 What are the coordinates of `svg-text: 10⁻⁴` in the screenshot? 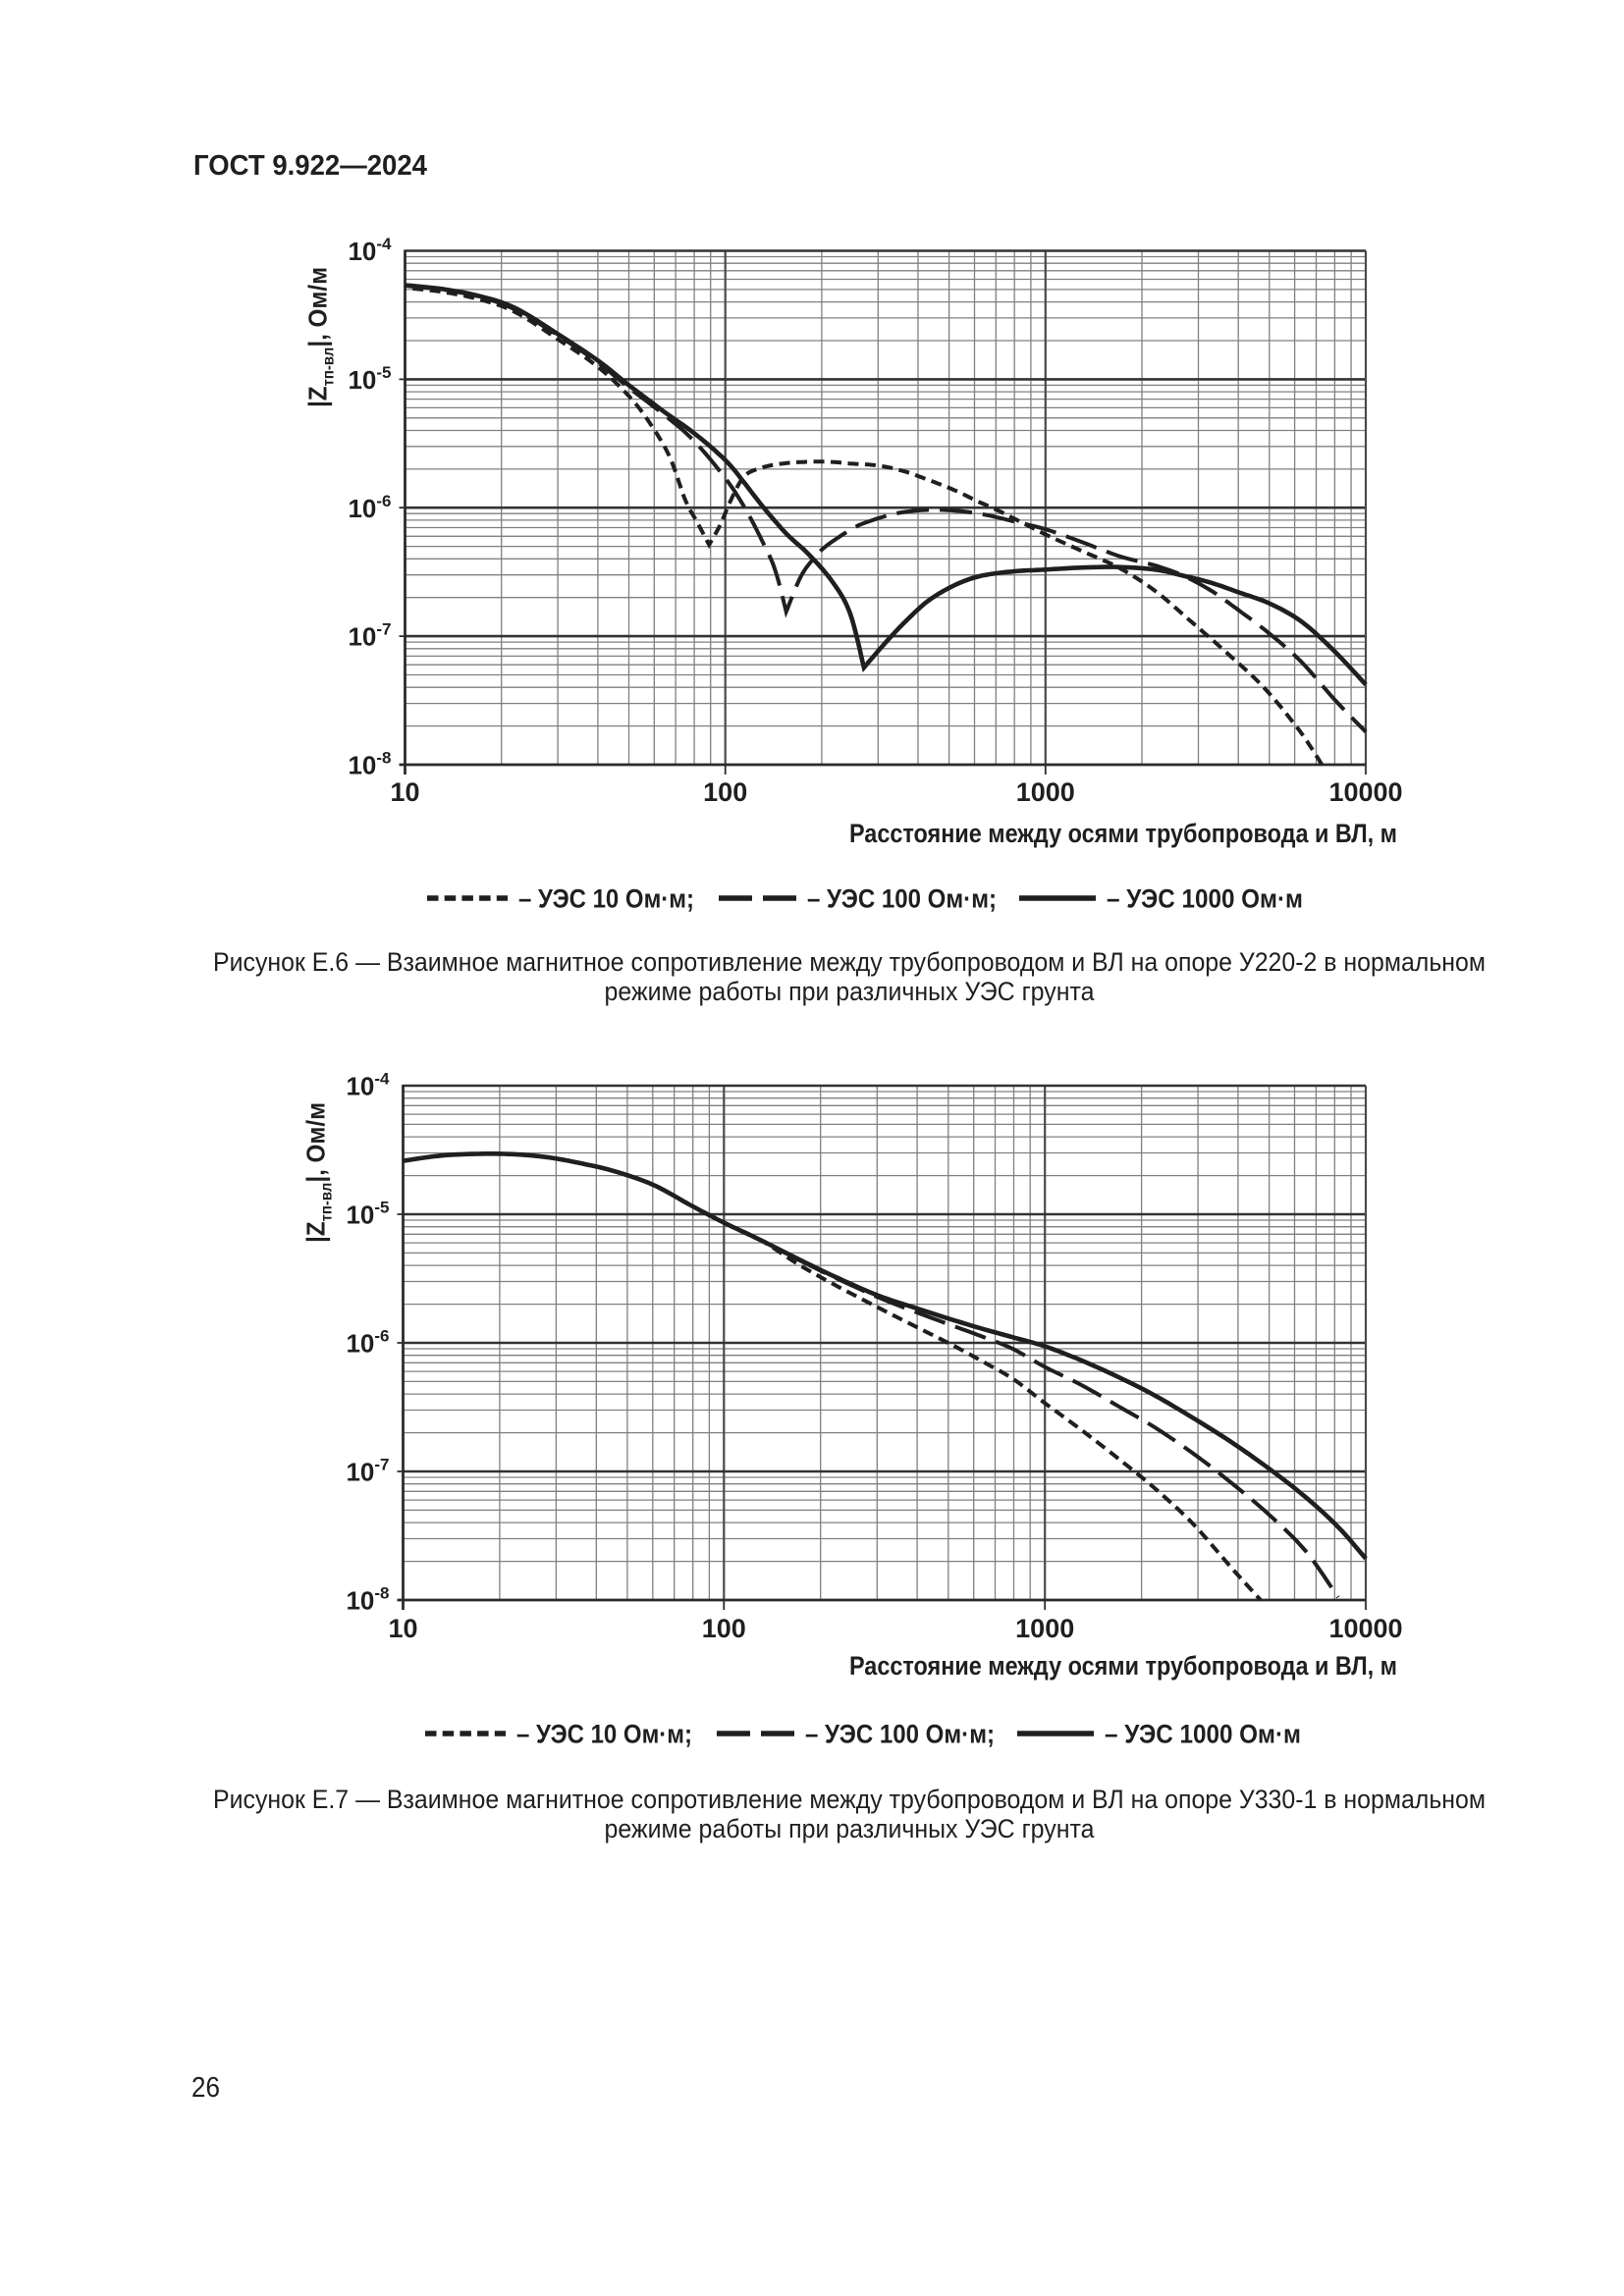 It's located at (370, 251).